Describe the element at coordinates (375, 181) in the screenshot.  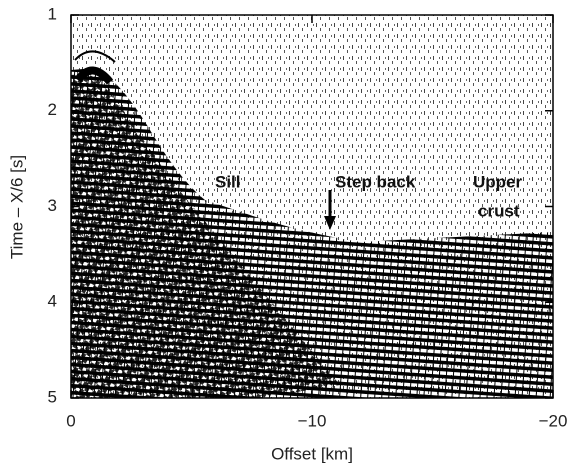
I see `annotation: Step back` at that location.